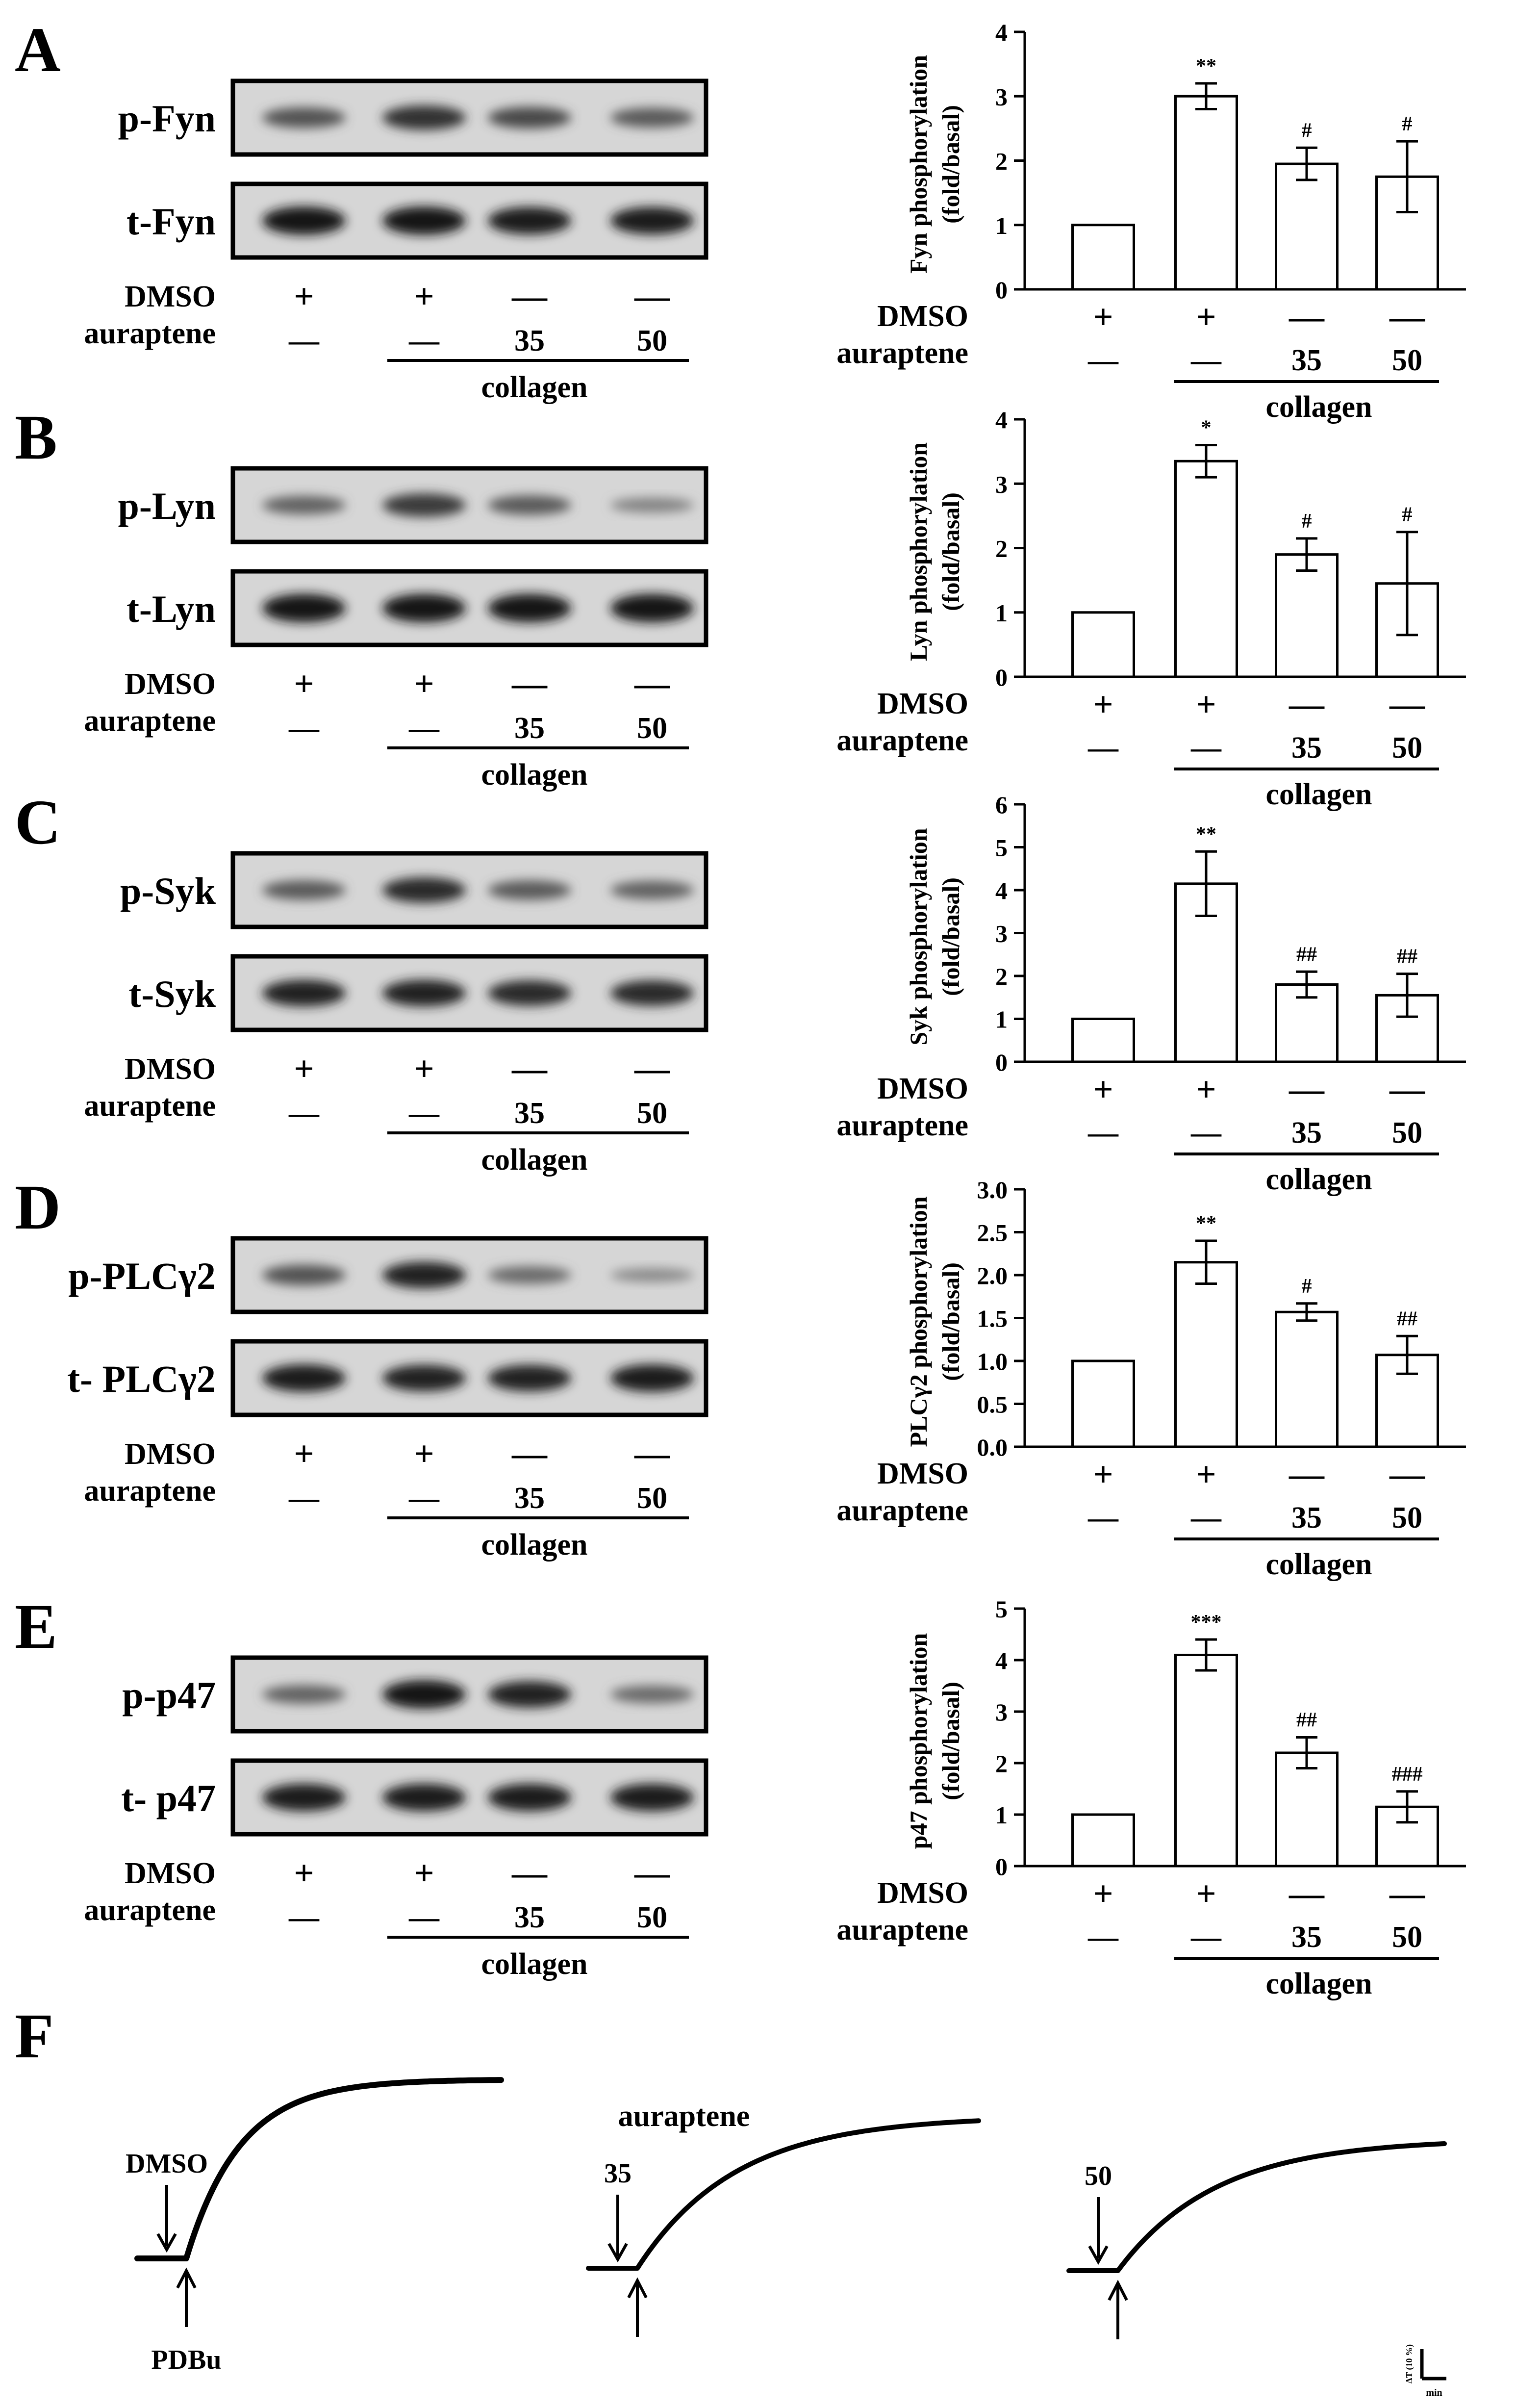 Image resolution: width=1516 pixels, height=2408 pixels. What do you see at coordinates (934, 1321) in the screenshot?
I see `y-axis-label: PLCγ2 phosphorylation (fold/basal)` at bounding box center [934, 1321].